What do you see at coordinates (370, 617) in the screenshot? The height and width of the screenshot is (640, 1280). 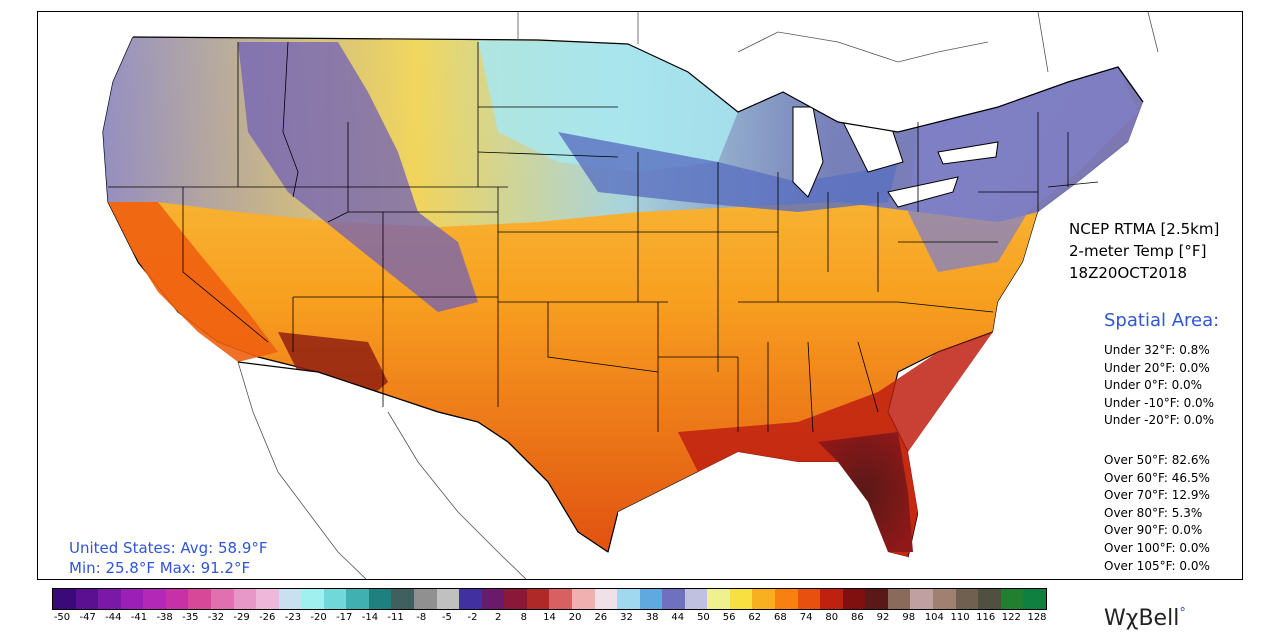 I see `colorbar-tick-label: -14` at bounding box center [370, 617].